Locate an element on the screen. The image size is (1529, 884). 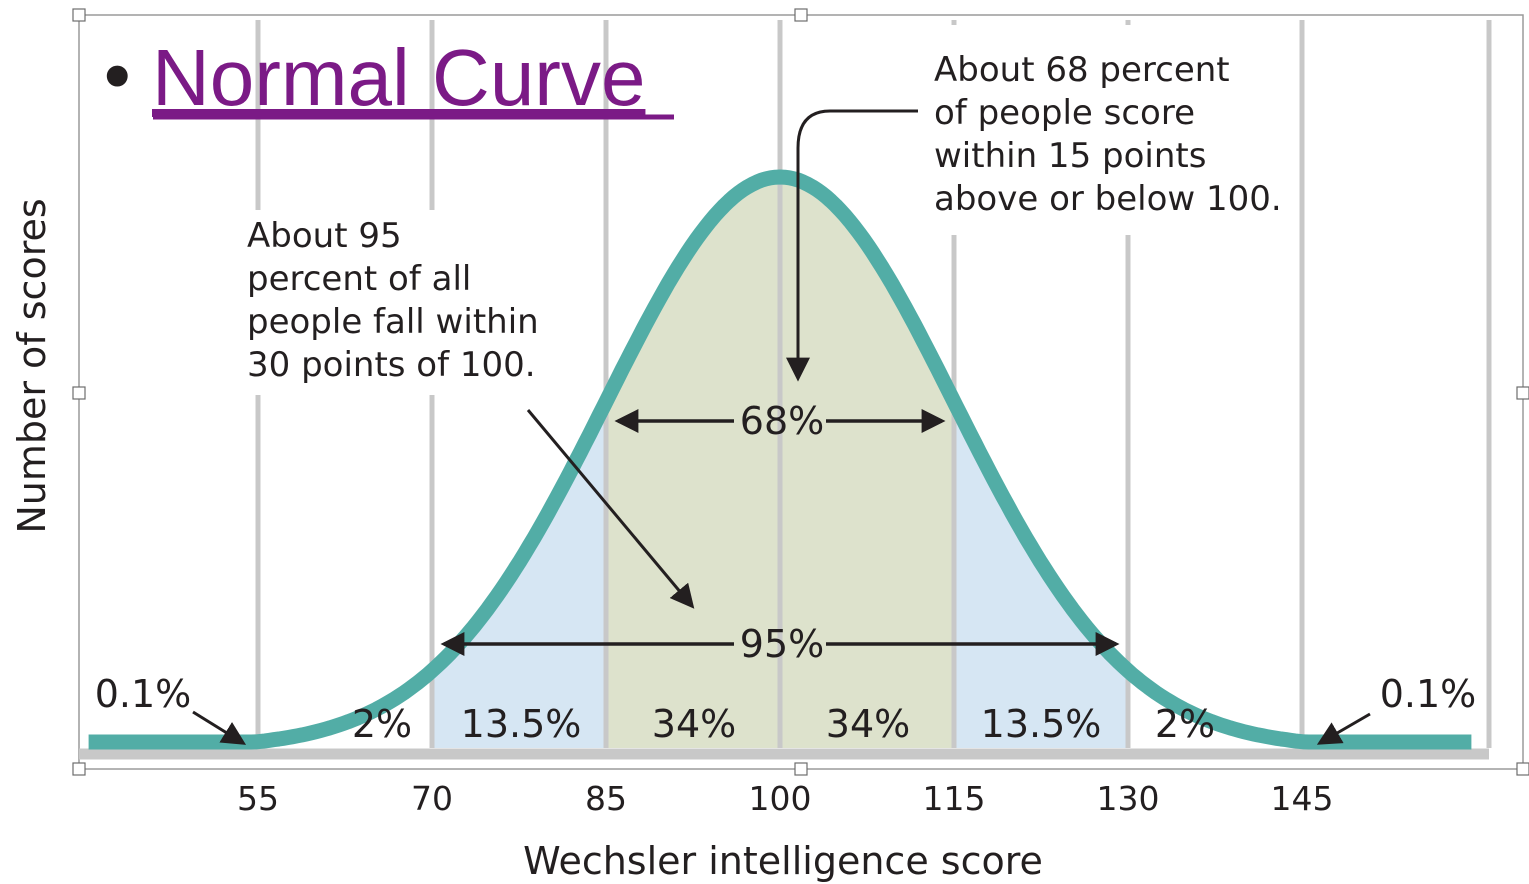
resize-handle-bottom-right is located at coordinates (1522, 769).